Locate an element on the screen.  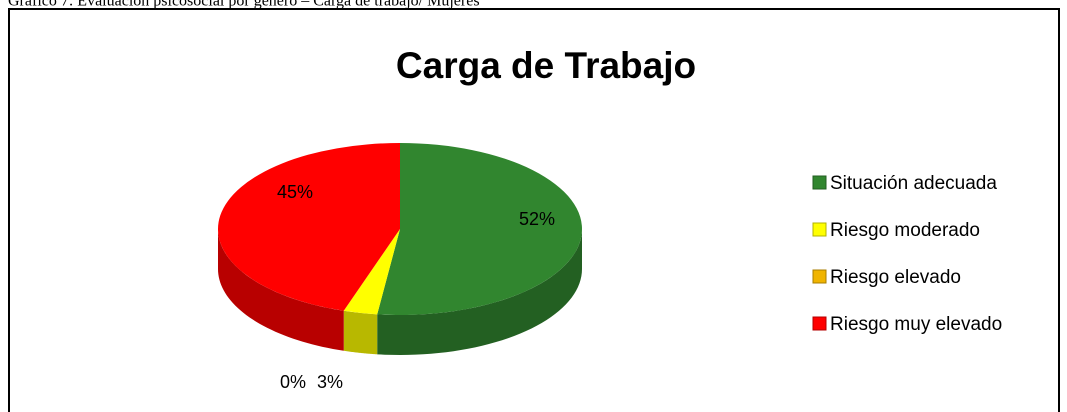
data-label: 52% is located at coordinates (537, 219).